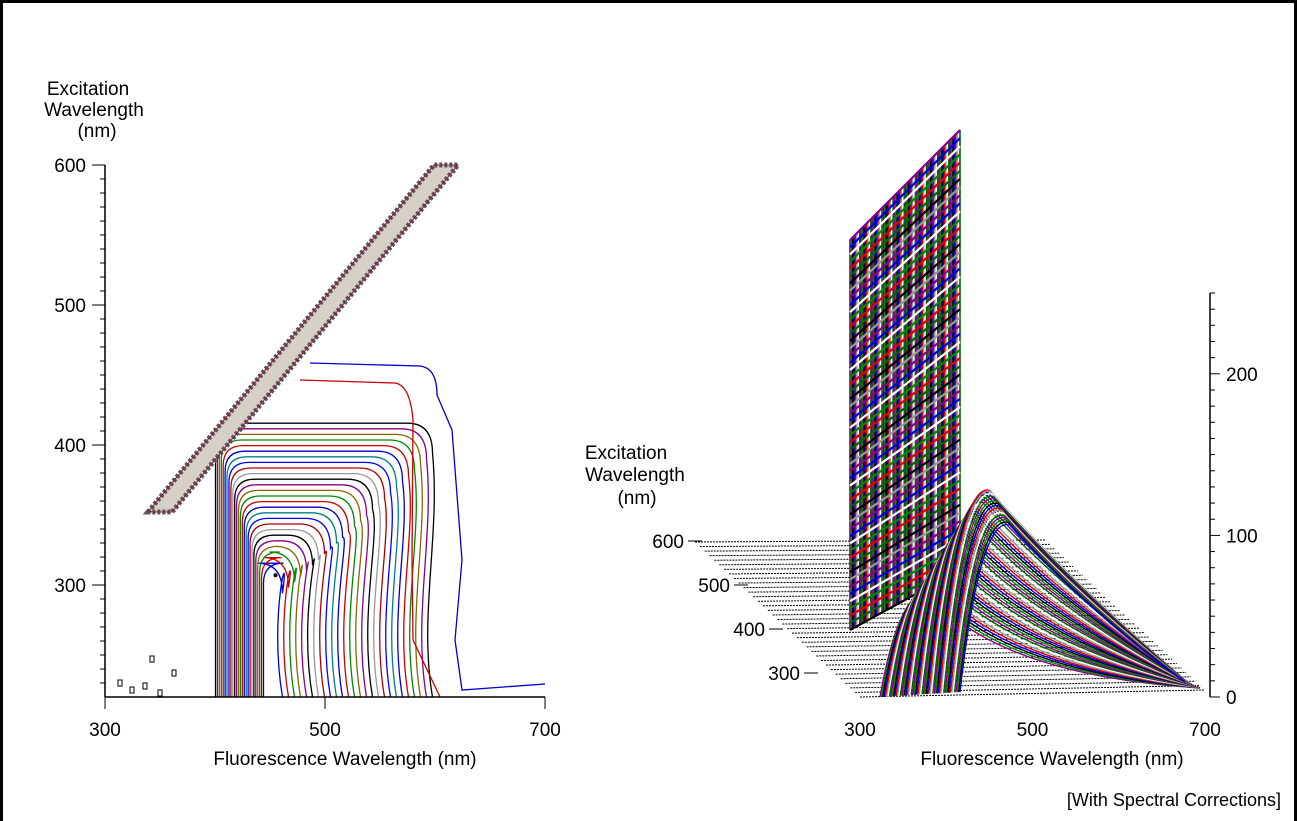 The image size is (1297, 821). What do you see at coordinates (344, 759) in the screenshot?
I see `x-axis-label: Fluorescence Wavelength (nm)` at bounding box center [344, 759].